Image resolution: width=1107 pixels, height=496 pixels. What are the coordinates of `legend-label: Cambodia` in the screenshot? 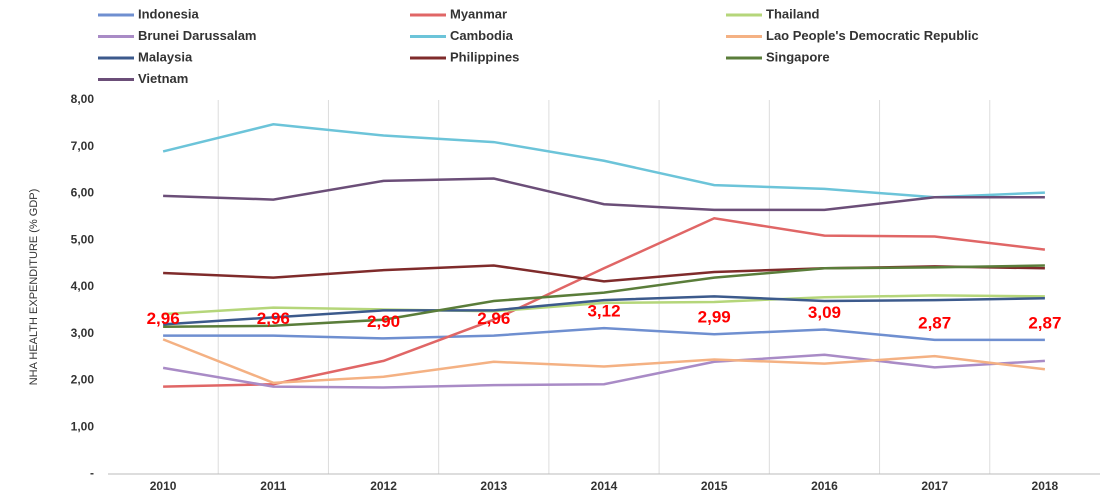 It's located at (482, 35).